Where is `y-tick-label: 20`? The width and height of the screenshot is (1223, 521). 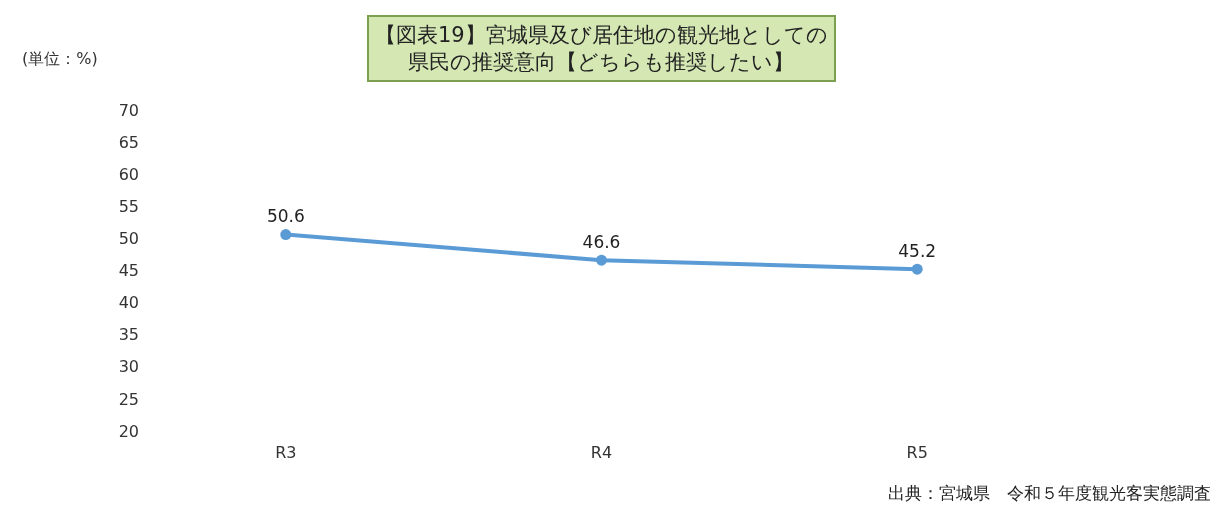 y-tick-label: 20 is located at coordinates (128, 431).